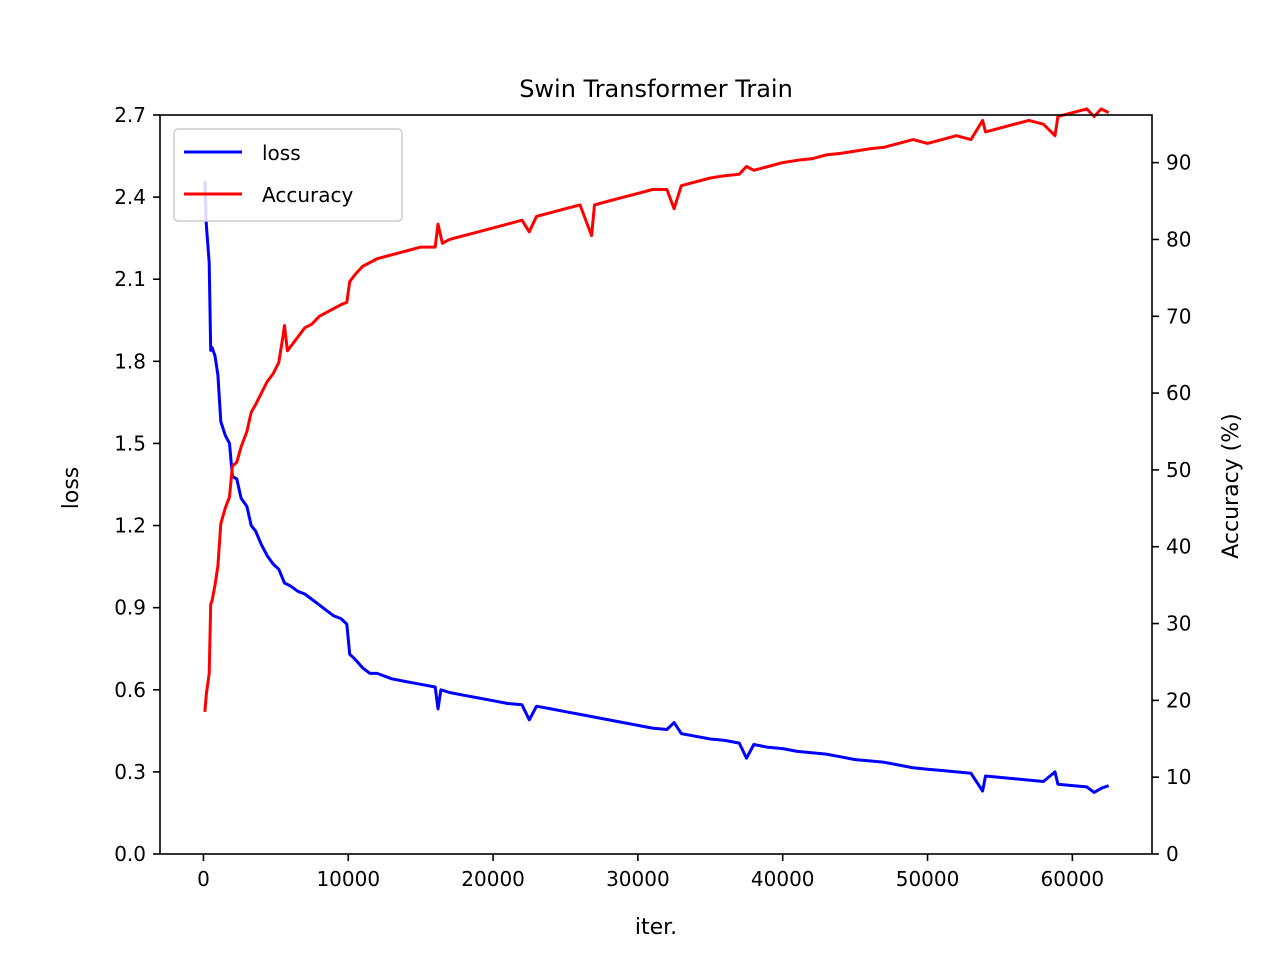 The image size is (1280, 960). What do you see at coordinates (137, 484) in the screenshot?
I see `left-axis-ticks: 0.0 0.3 0.6 0.9 1.2 1.5 1.8 2.1 2.4 2.7` at bounding box center [137, 484].